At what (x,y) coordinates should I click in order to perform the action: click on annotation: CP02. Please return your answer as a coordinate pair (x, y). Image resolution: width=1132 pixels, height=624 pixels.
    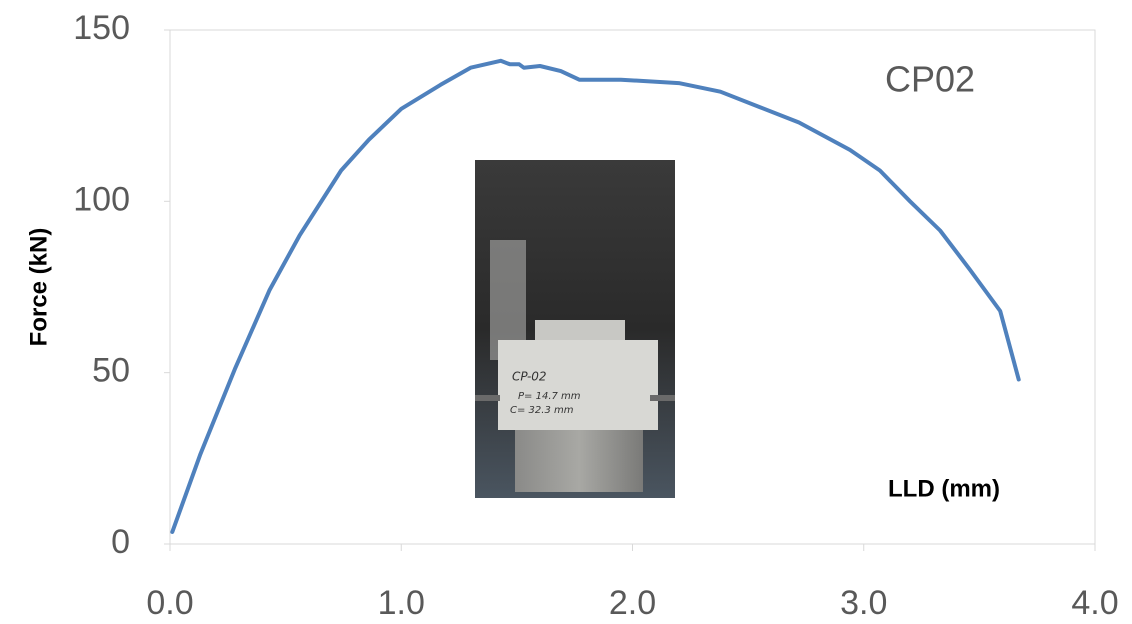
    Looking at the image, I should click on (930, 79).